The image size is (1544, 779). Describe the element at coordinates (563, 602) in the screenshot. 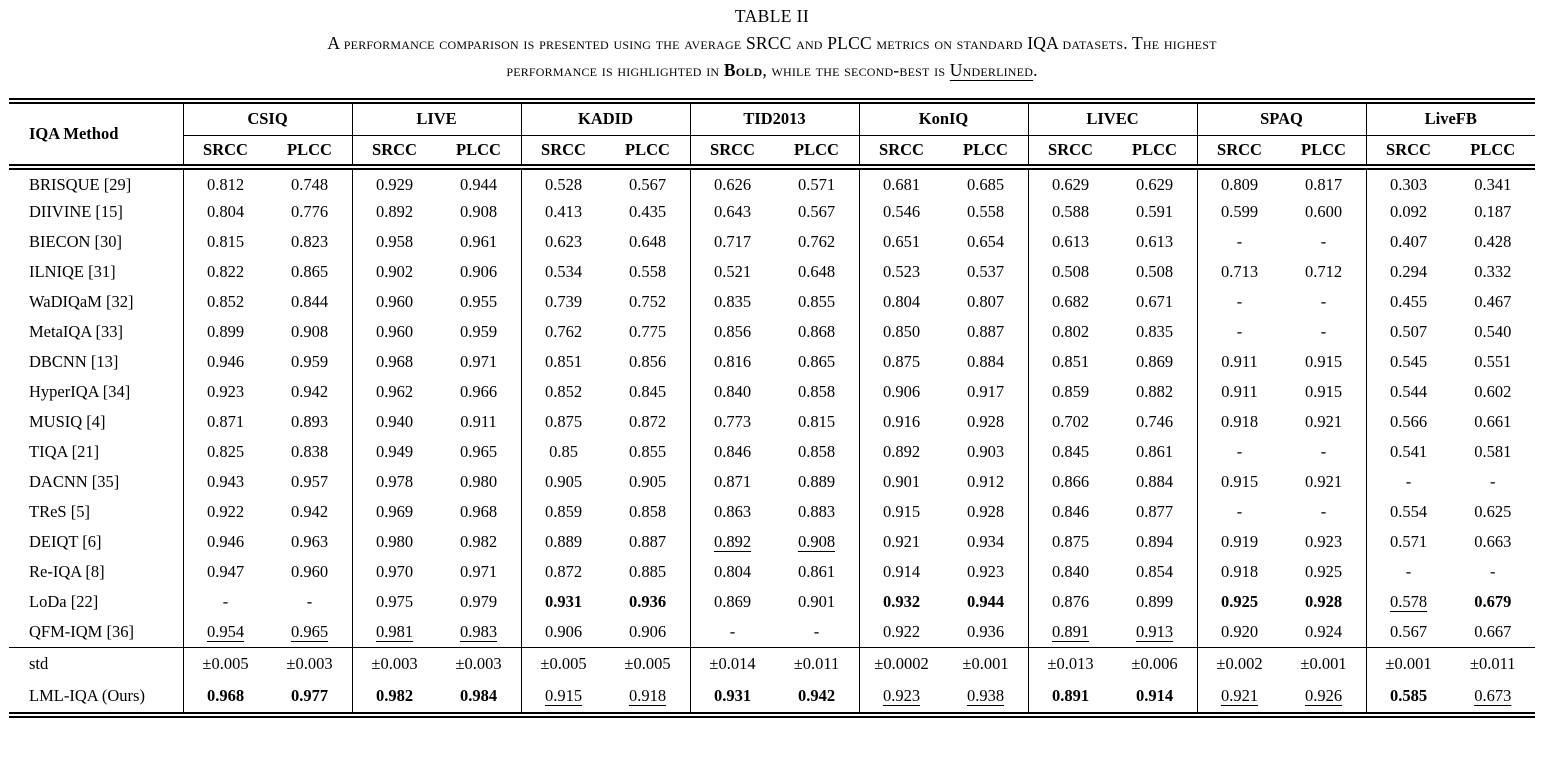

I see `value-cell: 0.931` at that location.